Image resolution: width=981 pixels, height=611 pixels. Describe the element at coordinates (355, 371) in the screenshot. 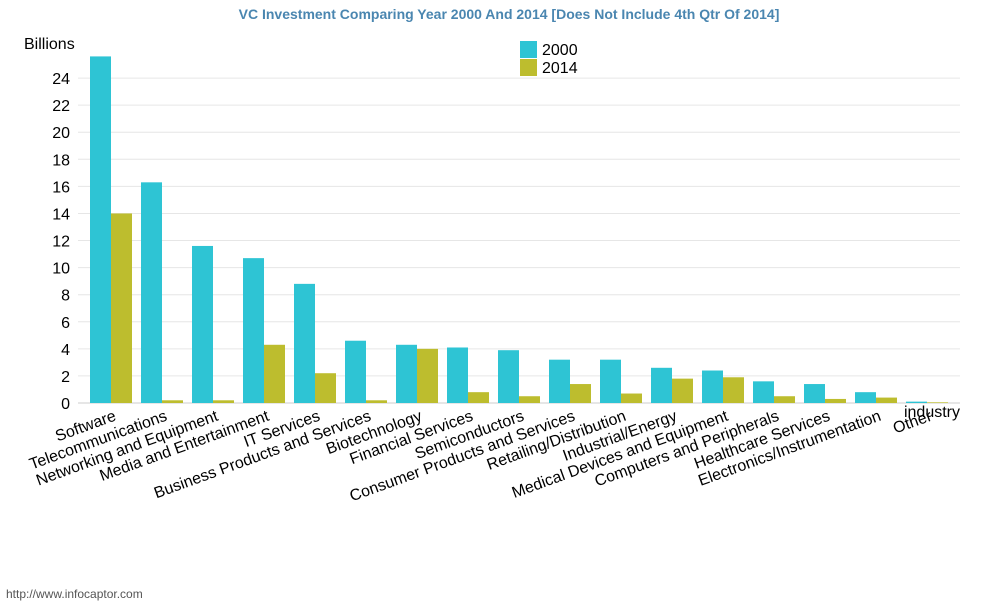

I see `bar-2000-business-products-and-services` at that location.